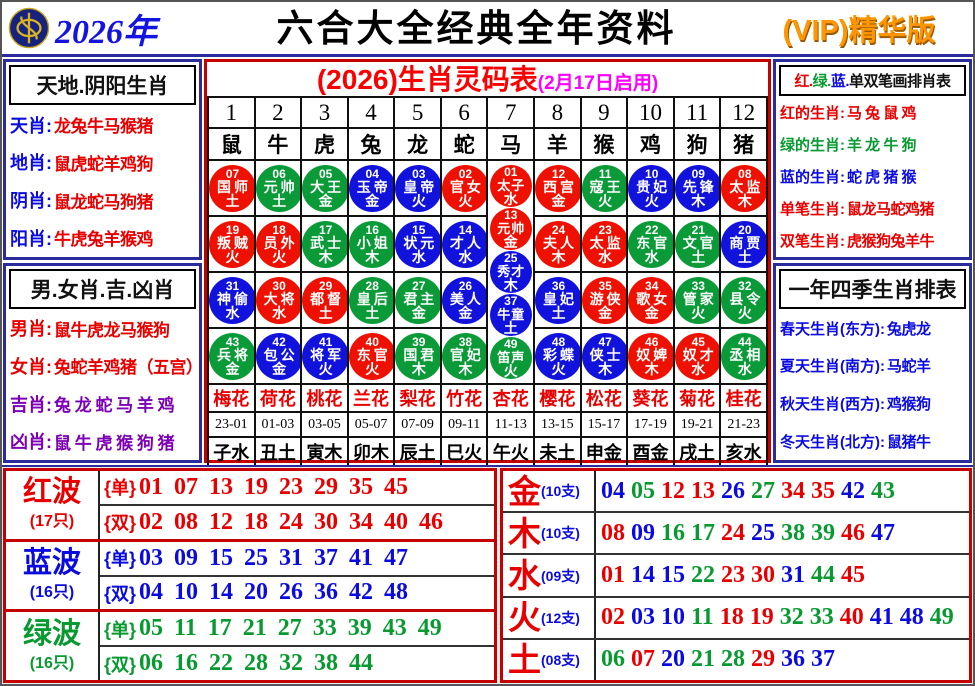  I want to click on number-ball: 23 太监水, so click(604, 244).